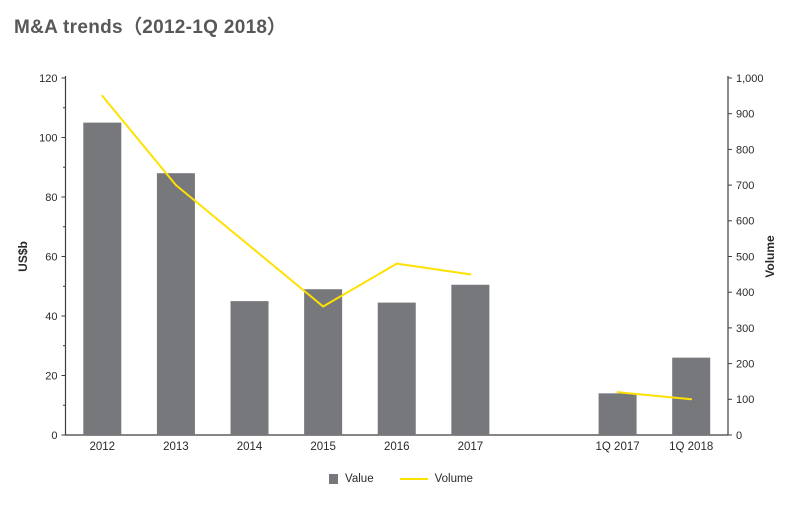 Image resolution: width=802 pixels, height=508 pixels. What do you see at coordinates (453, 479) in the screenshot?
I see `legend-volume-label: Volume` at bounding box center [453, 479].